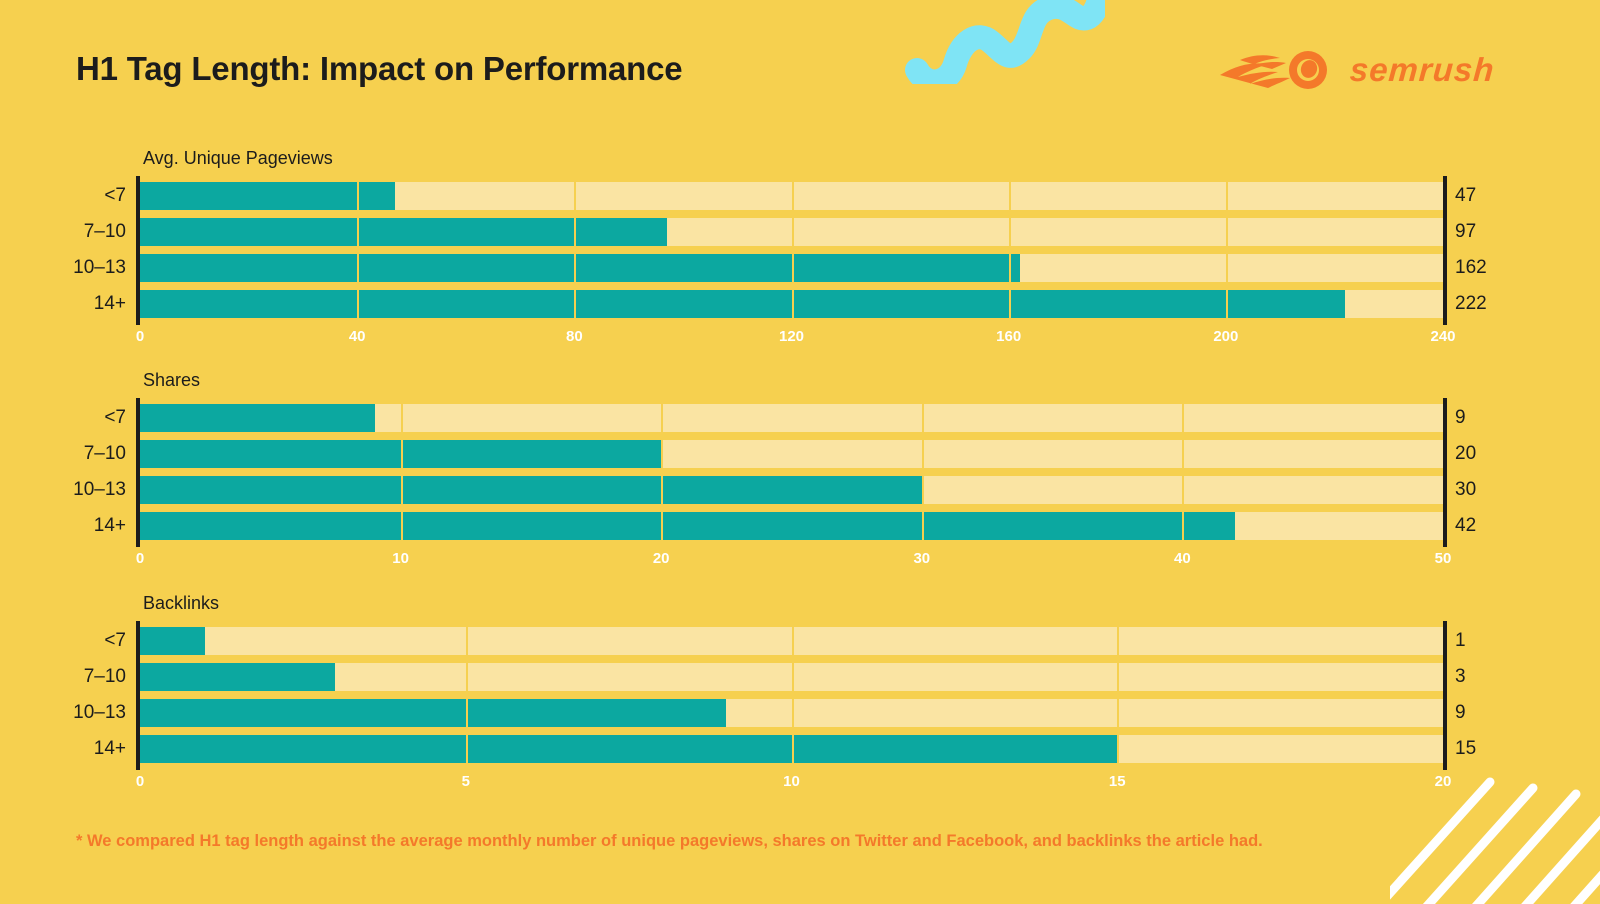 The width and height of the screenshot is (1600, 904). Describe the element at coordinates (1466, 525) in the screenshot. I see `value-label: 42` at that location.